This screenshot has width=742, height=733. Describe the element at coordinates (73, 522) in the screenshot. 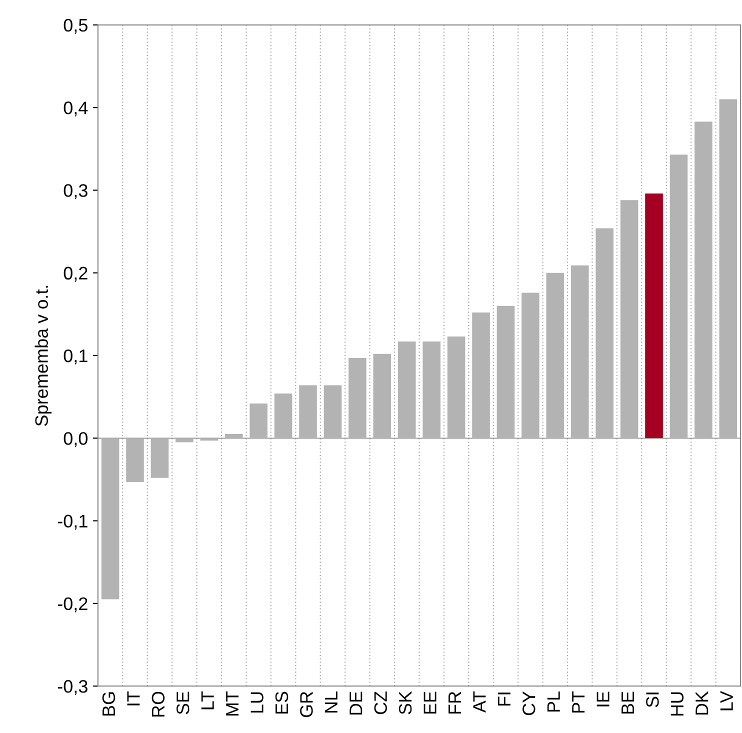

I see `y-tick-label: -0,1` at that location.